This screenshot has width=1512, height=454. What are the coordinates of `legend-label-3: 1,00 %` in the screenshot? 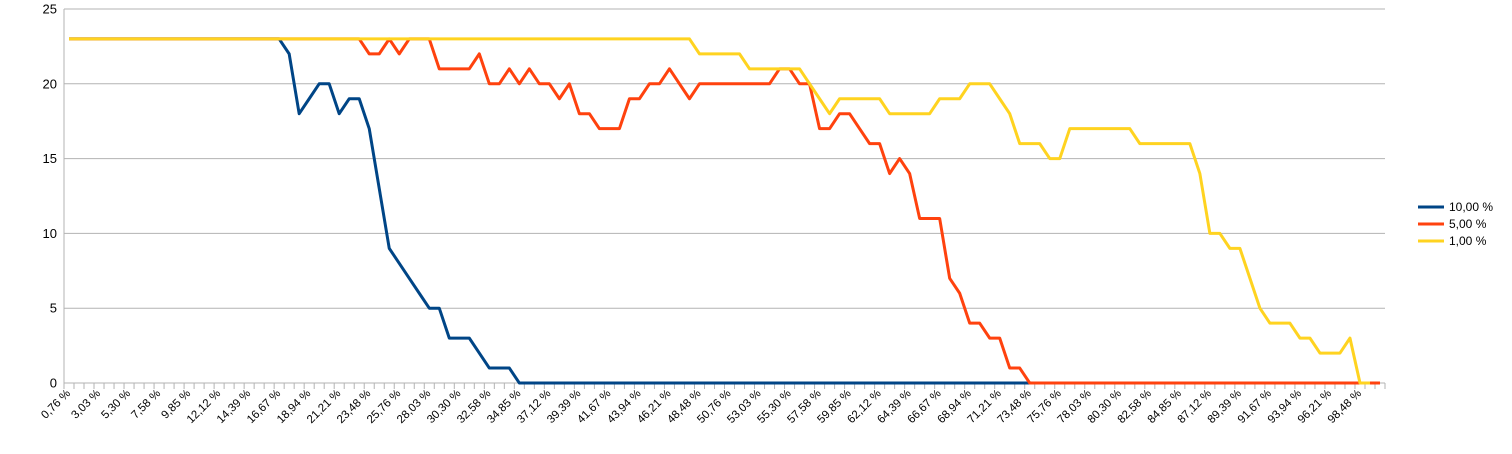 It's located at (1468, 241).